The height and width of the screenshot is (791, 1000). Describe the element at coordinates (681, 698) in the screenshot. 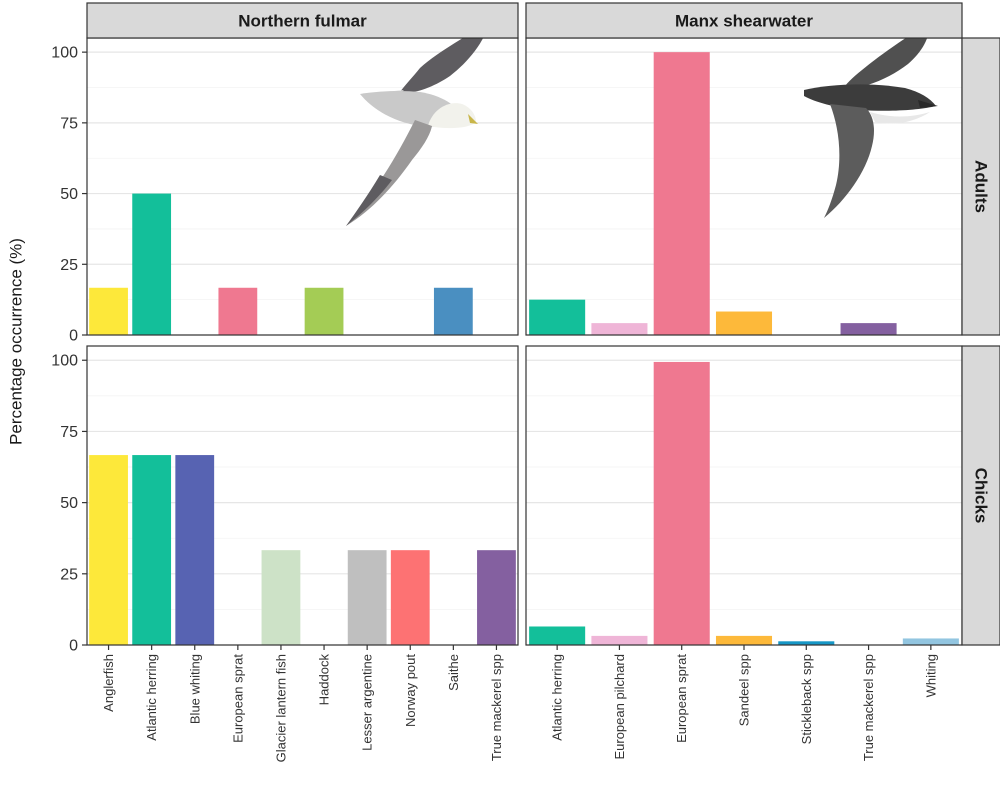

I see `x-tick-label-manx-shearwater-european-sprat: European sprat` at that location.